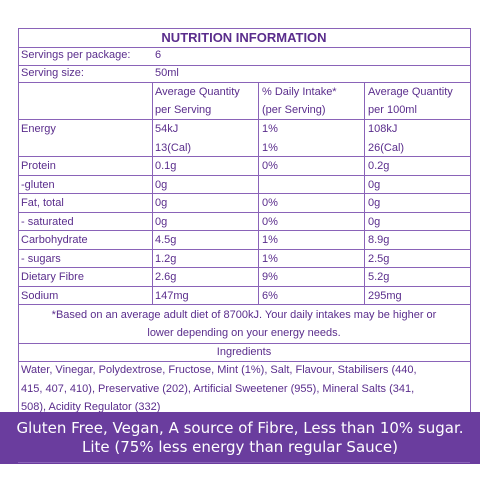  Describe the element at coordinates (299, 92) in the screenshot. I see `column-header: % Daily Intake*` at that location.